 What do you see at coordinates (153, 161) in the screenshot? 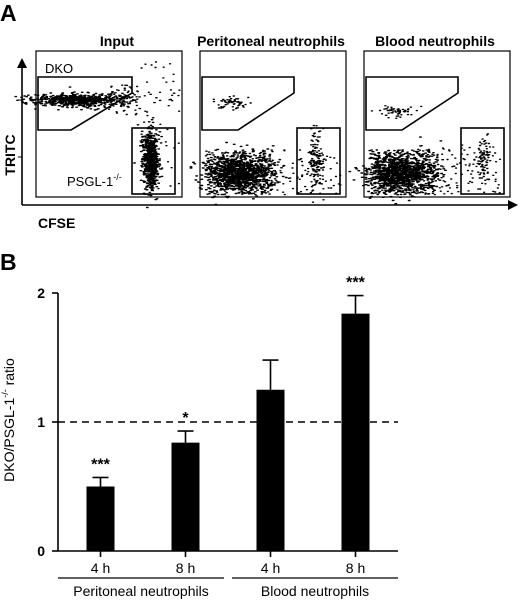
I see `gate-psgl-input` at bounding box center [153, 161].